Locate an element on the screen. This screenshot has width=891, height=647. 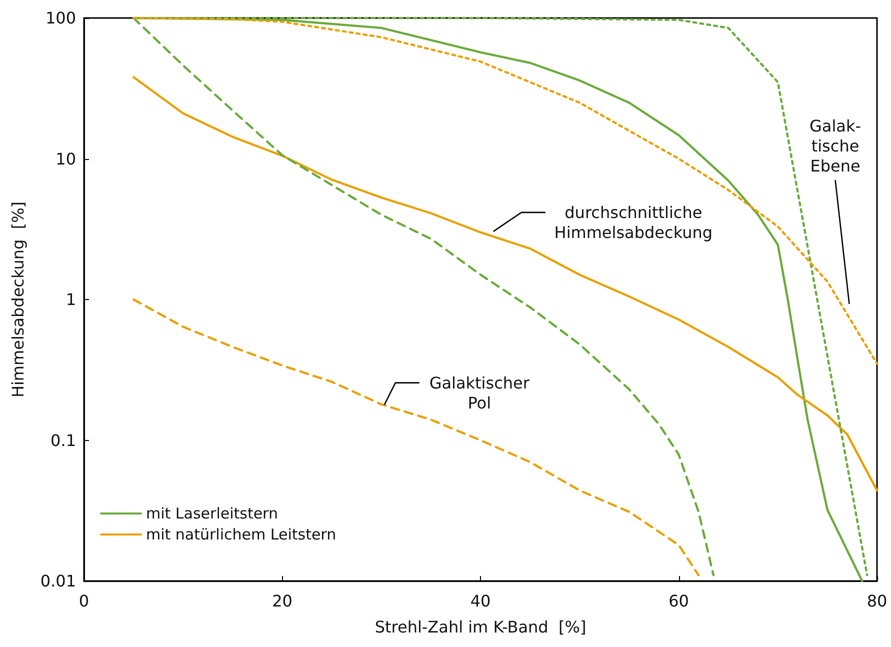
legend-label: mit Laserleitstern is located at coordinates (212, 513).